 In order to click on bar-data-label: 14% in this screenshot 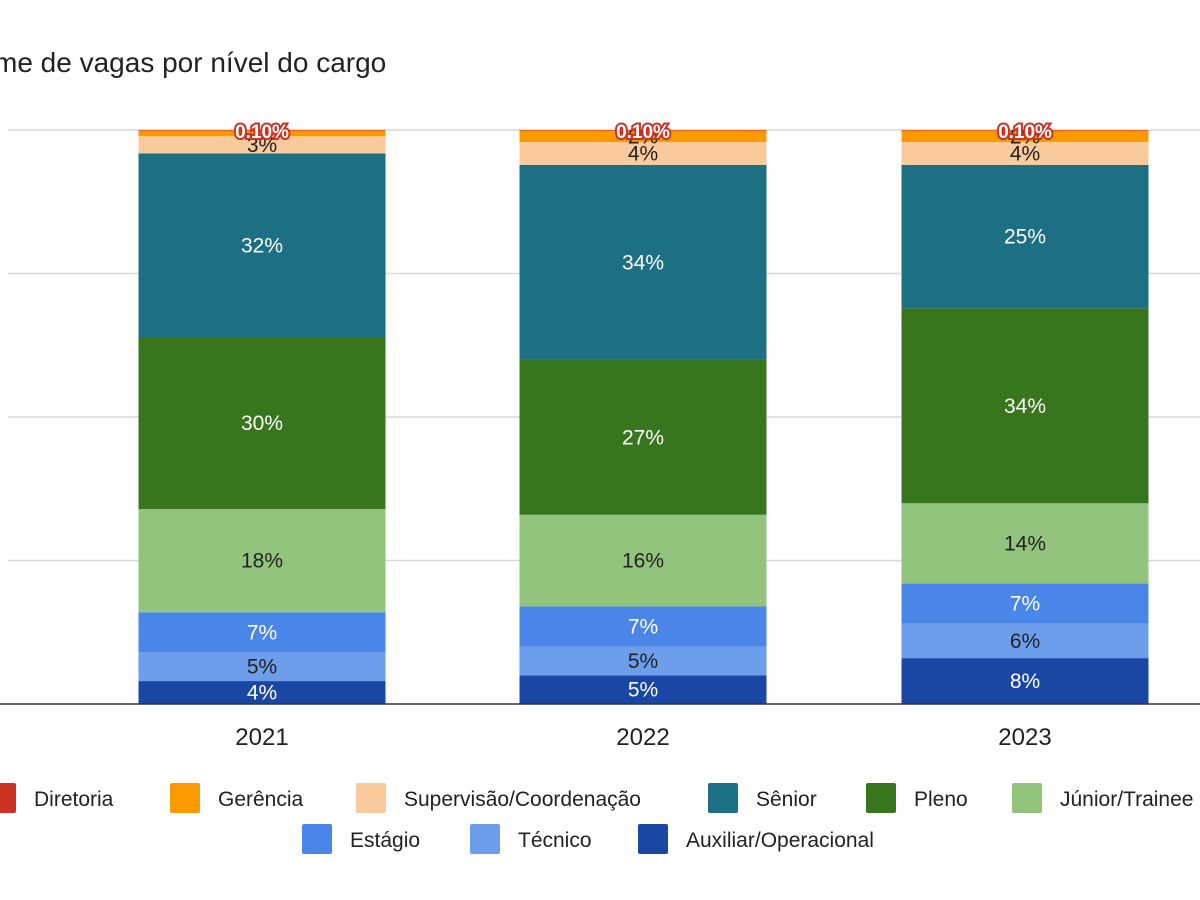, I will do `click(1025, 543)`.